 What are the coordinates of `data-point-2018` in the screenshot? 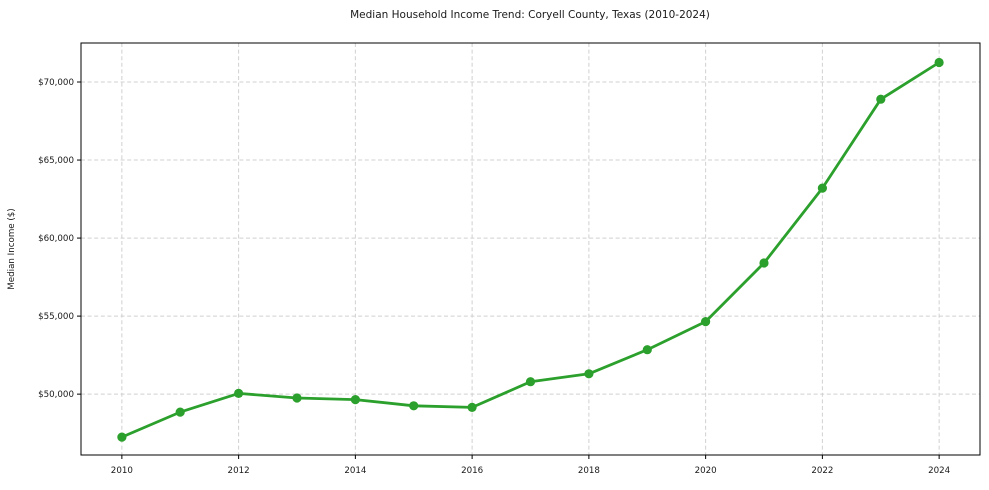 It's located at (589, 374).